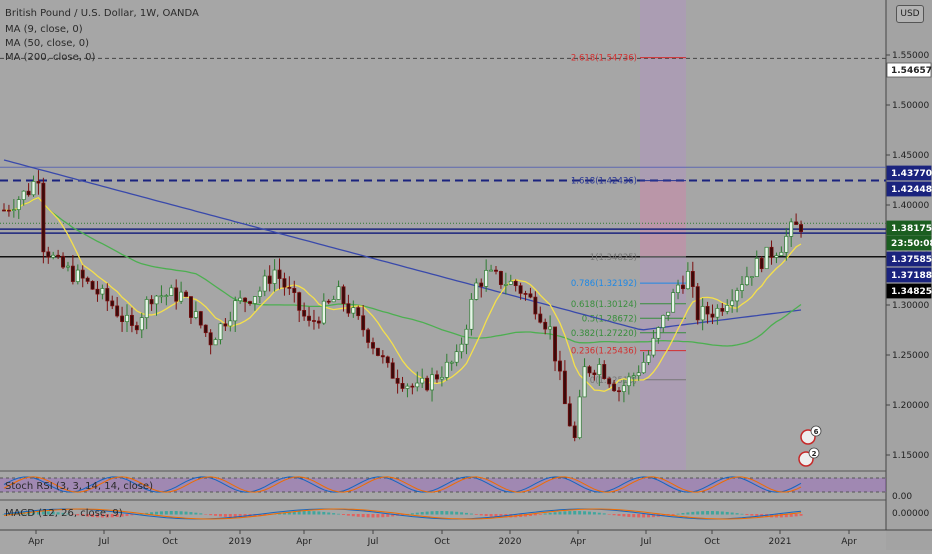  Describe the element at coordinates (604, 305) in the screenshot. I see `fib-label-4: 0.618(1.30124)` at that location.